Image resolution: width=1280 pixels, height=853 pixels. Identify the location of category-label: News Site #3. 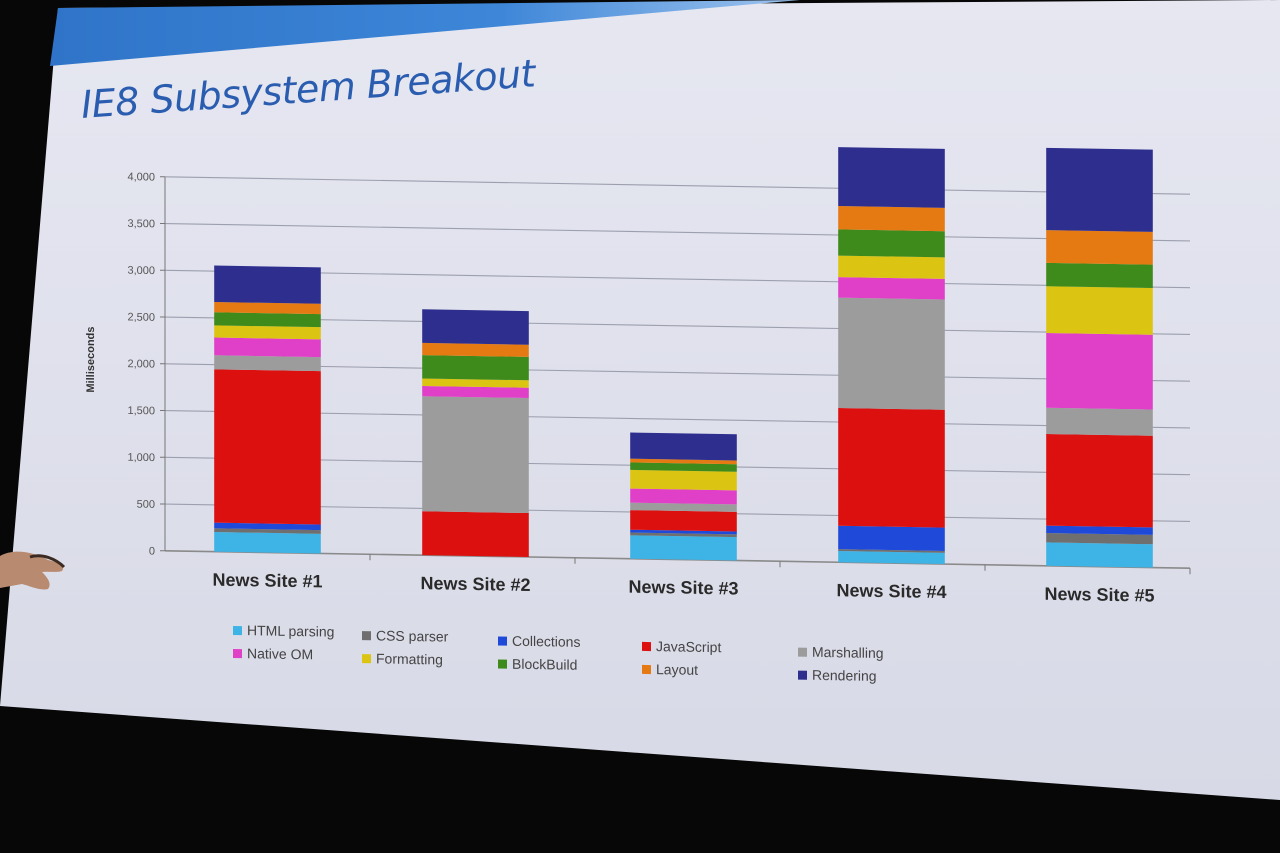
(683, 588).